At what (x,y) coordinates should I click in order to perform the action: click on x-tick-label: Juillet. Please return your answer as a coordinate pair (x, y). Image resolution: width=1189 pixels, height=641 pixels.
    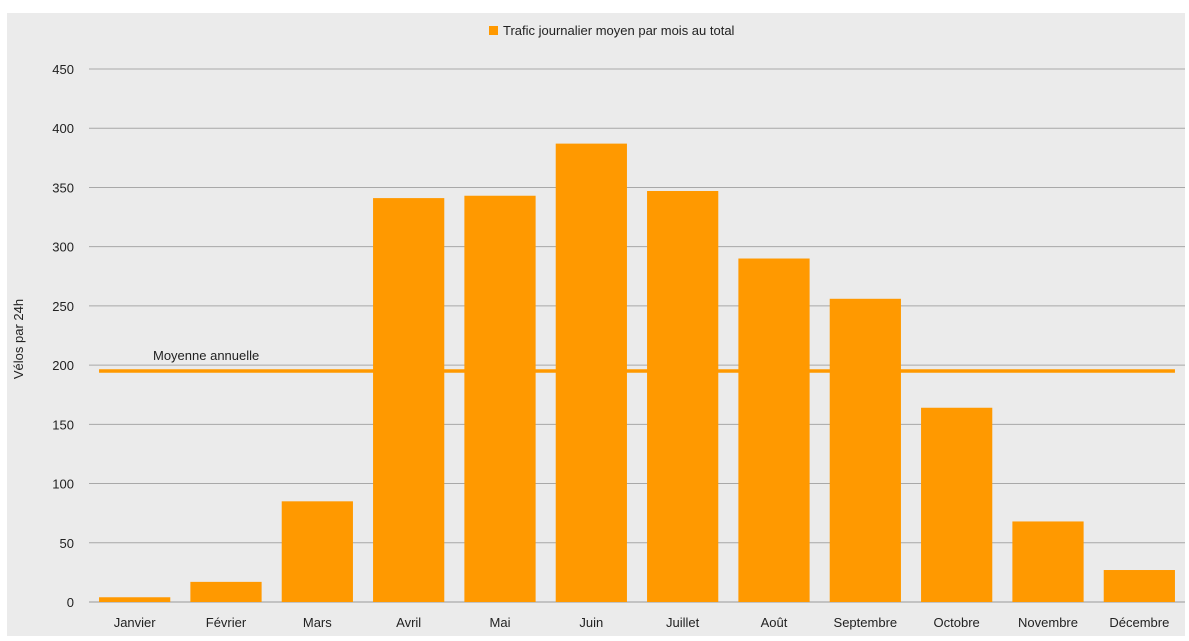
    Looking at the image, I should click on (683, 622).